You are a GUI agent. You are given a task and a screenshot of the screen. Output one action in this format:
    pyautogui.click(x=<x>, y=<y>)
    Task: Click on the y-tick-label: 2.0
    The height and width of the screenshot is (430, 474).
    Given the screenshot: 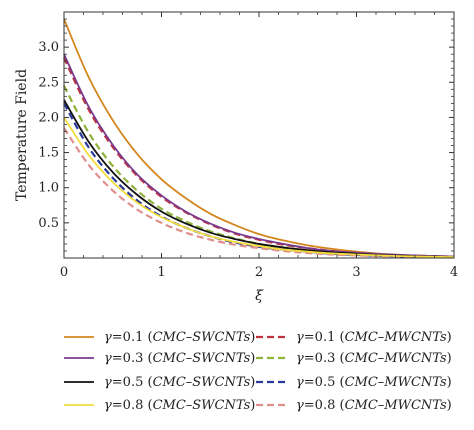 What is the action you would take?
    pyautogui.click(x=48, y=117)
    